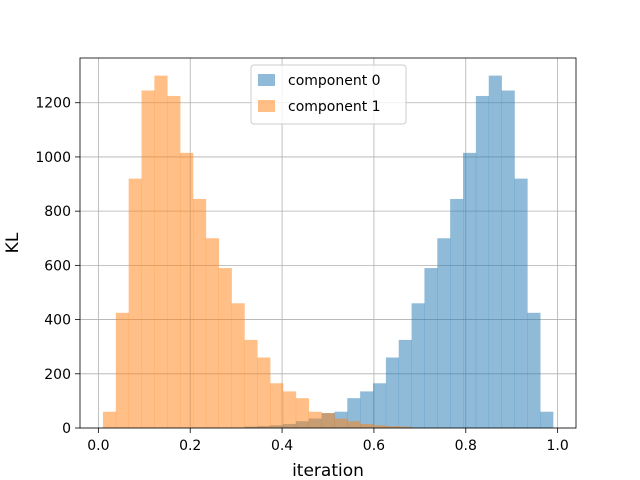 The height and width of the screenshot is (480, 640). What do you see at coordinates (328, 470) in the screenshot?
I see `x-axis-label: iteration` at bounding box center [328, 470].